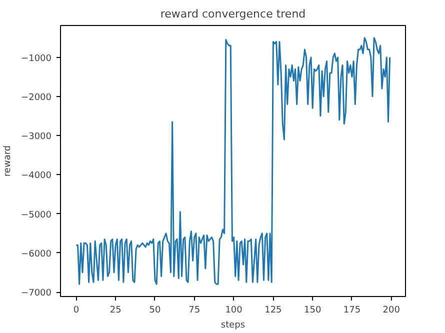 The image size is (445, 333). Describe the element at coordinates (391, 311) in the screenshot. I see `x-tick-label: 200` at that location.